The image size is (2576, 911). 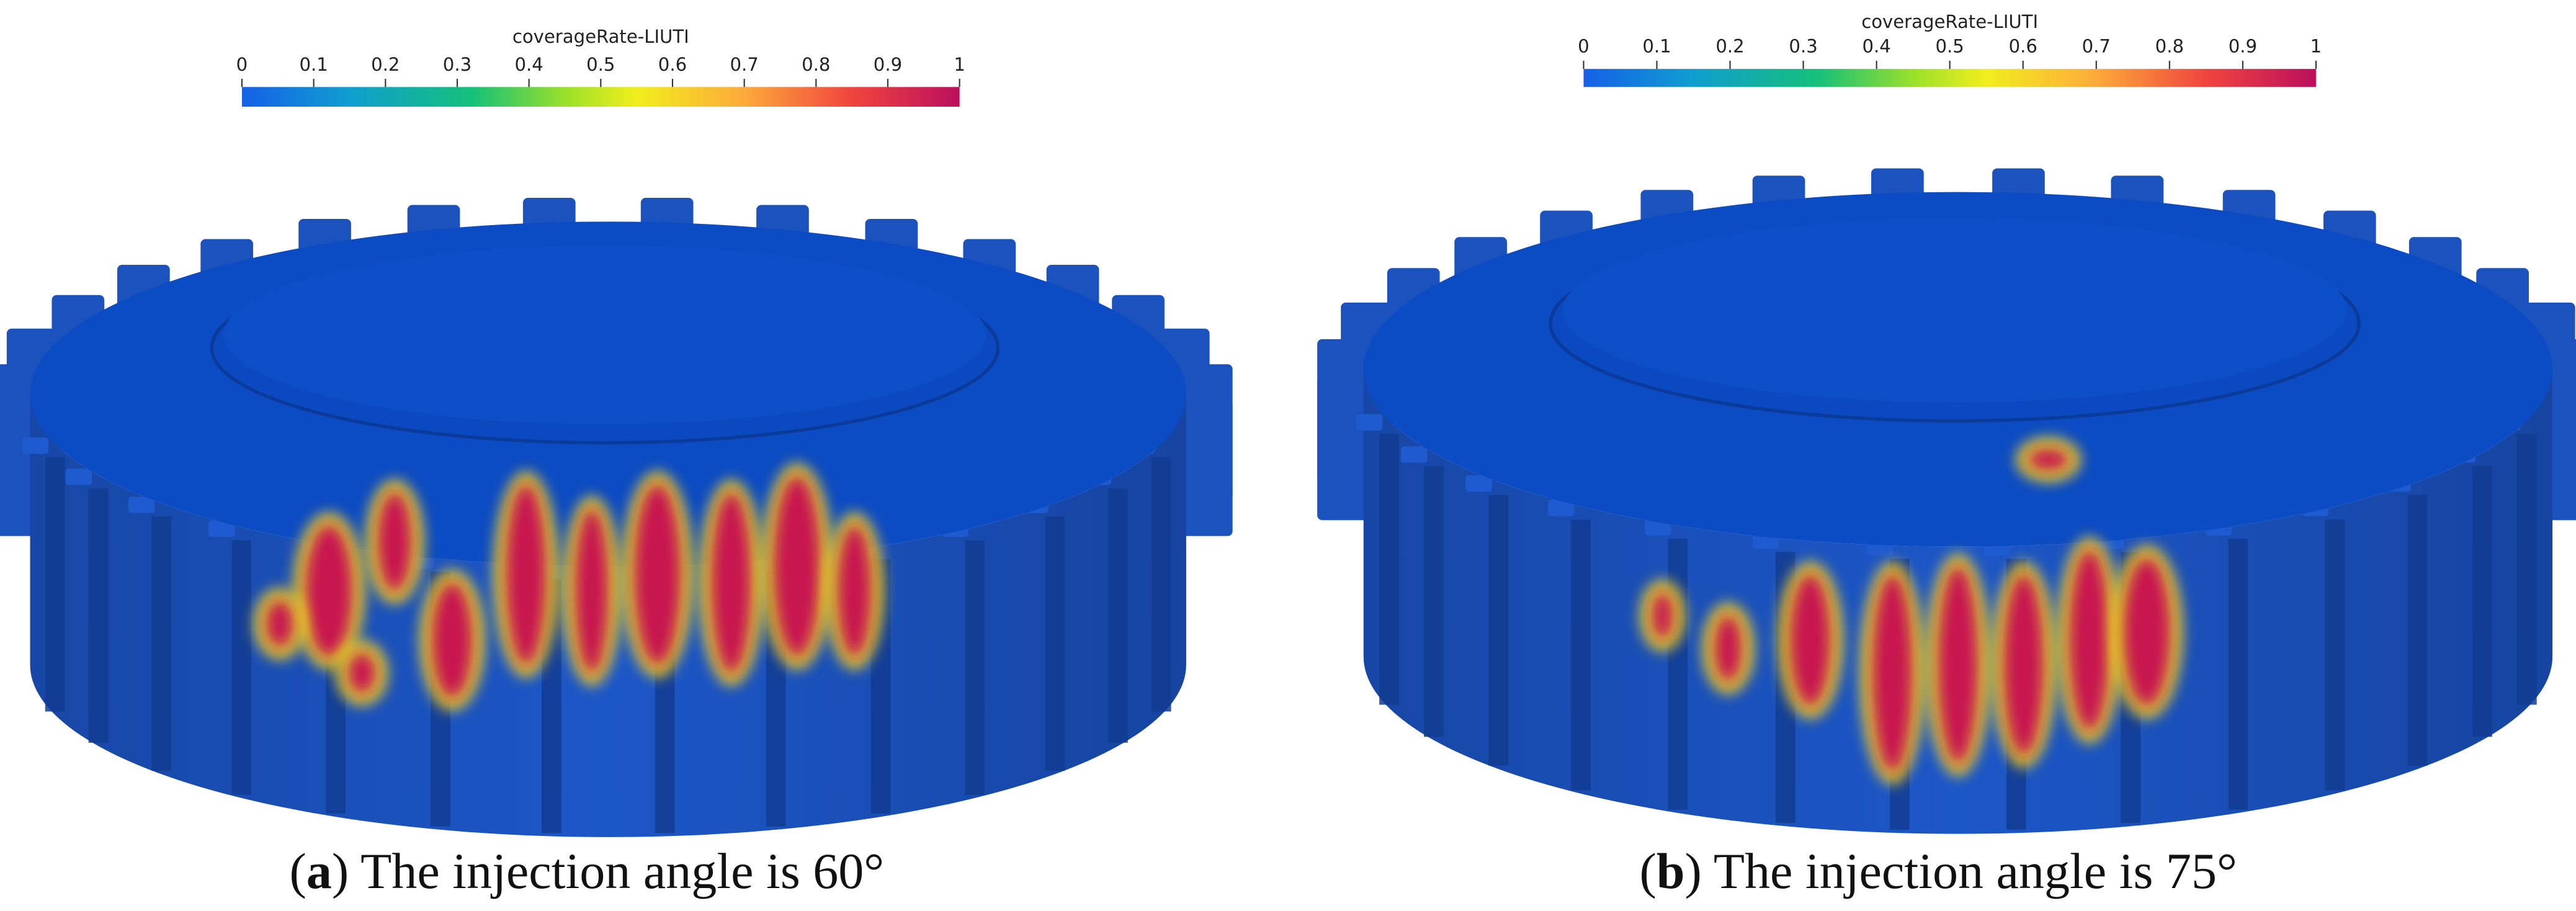 What do you see at coordinates (1960, 871) in the screenshot?
I see `caption-text: ) The injection angle is 75°` at bounding box center [1960, 871].